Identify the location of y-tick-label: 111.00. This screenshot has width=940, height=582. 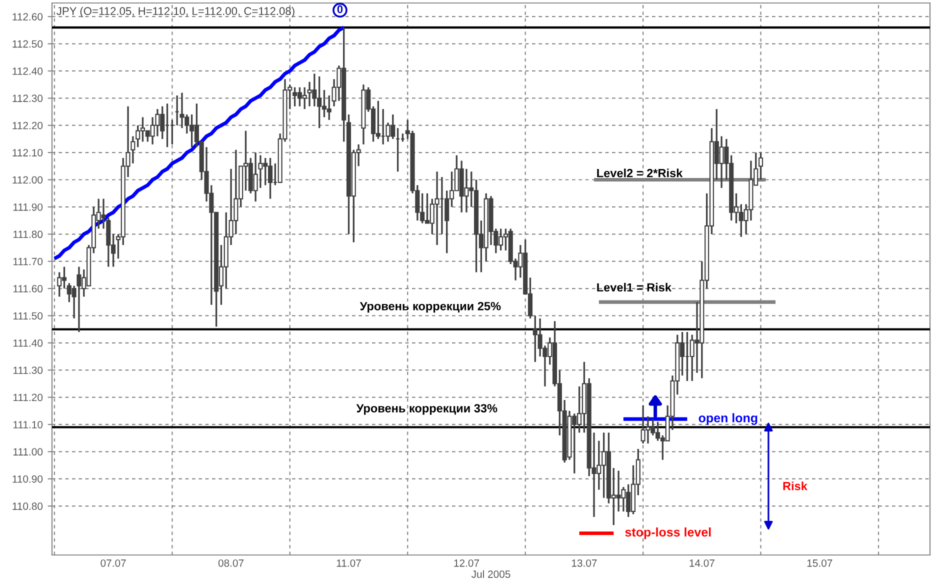
(28, 452).